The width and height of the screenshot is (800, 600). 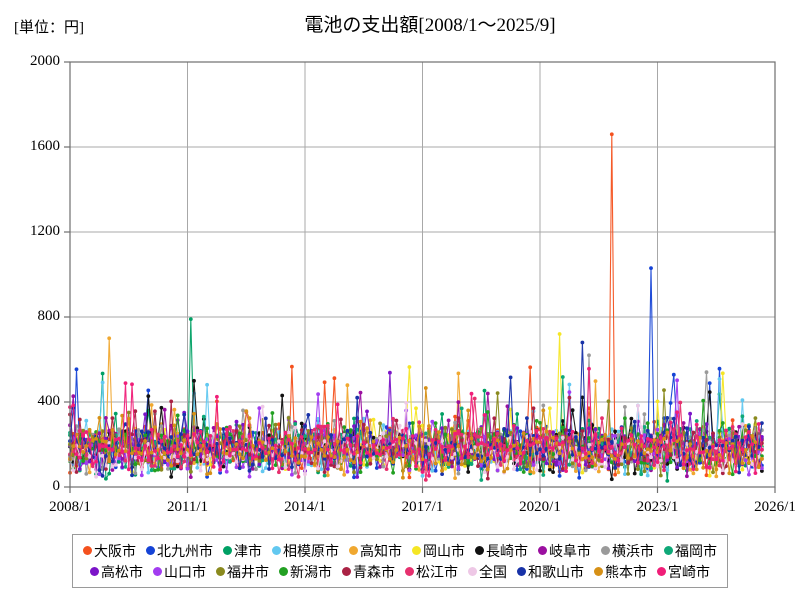 I want to click on legend-label: 山口市, so click(x=185, y=571).